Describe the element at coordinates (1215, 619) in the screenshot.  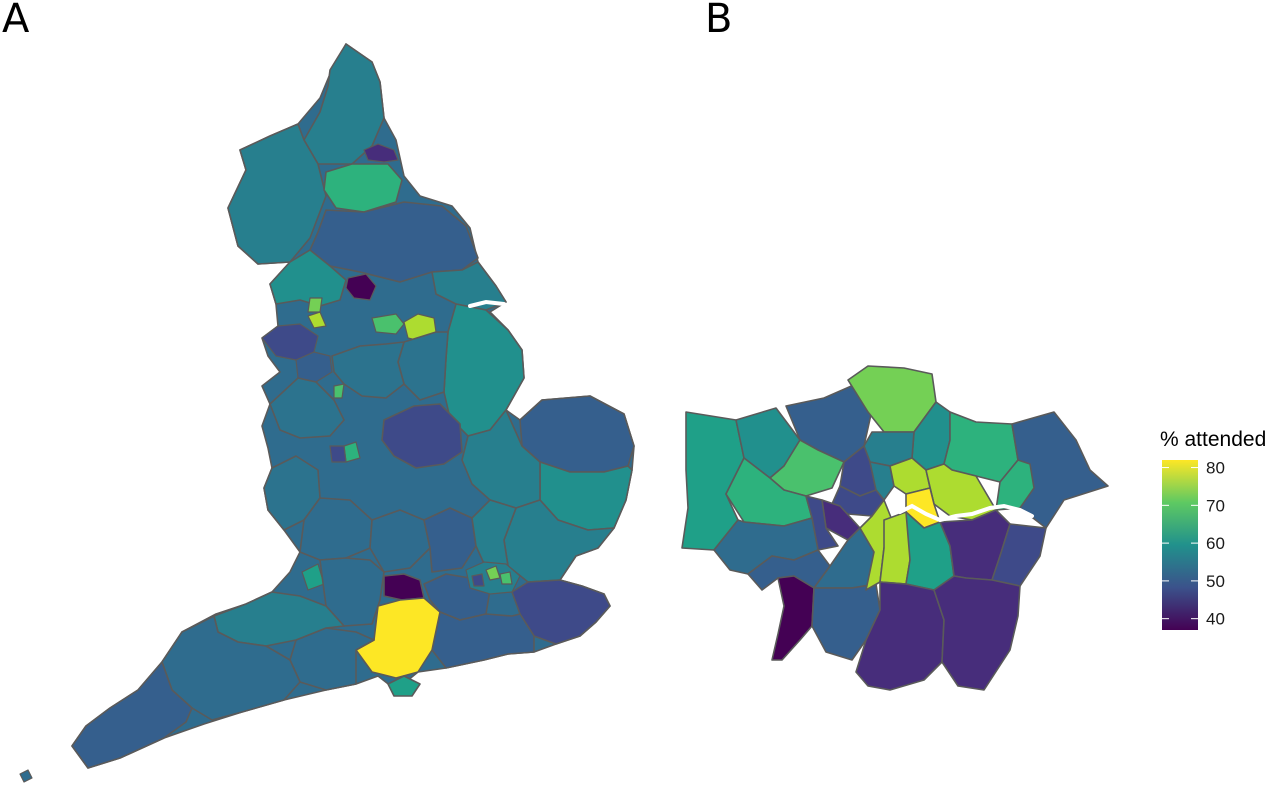
I see `legend-tick-label: 40` at that location.